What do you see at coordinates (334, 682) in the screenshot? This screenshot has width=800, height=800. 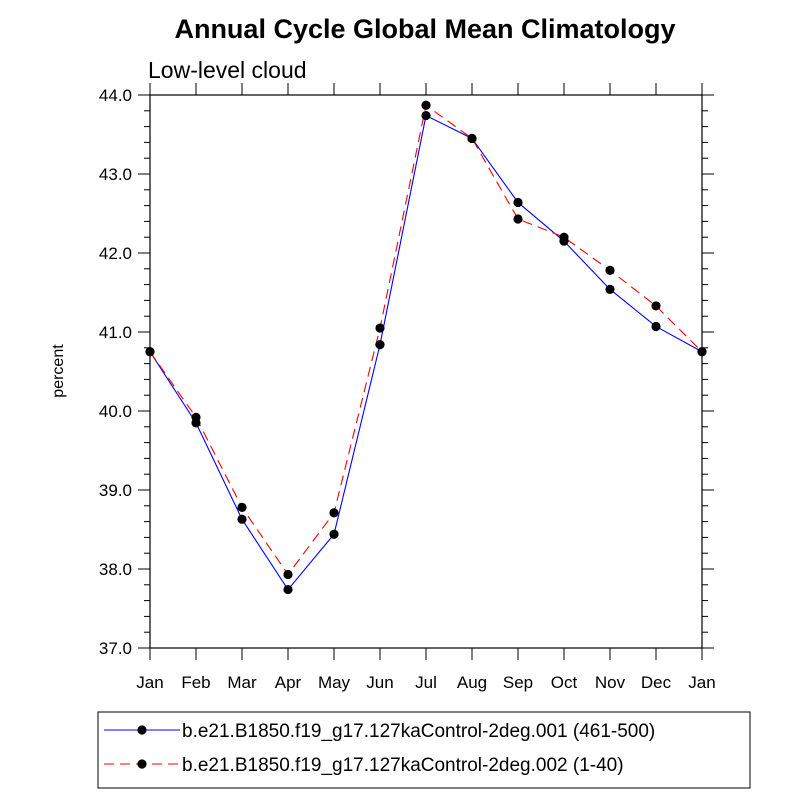 I see `x-tick-label: May` at bounding box center [334, 682].